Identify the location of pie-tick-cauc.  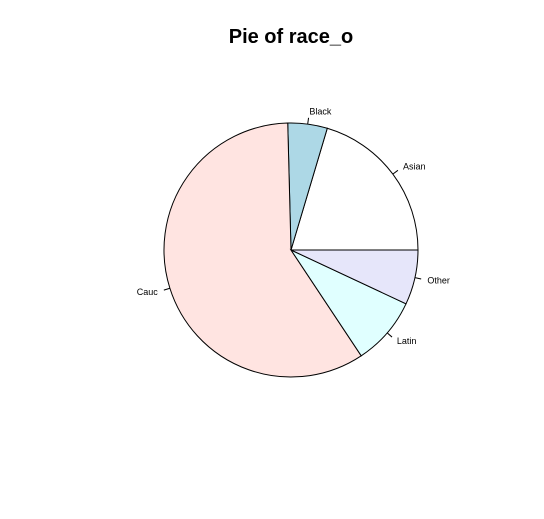
(167, 289).